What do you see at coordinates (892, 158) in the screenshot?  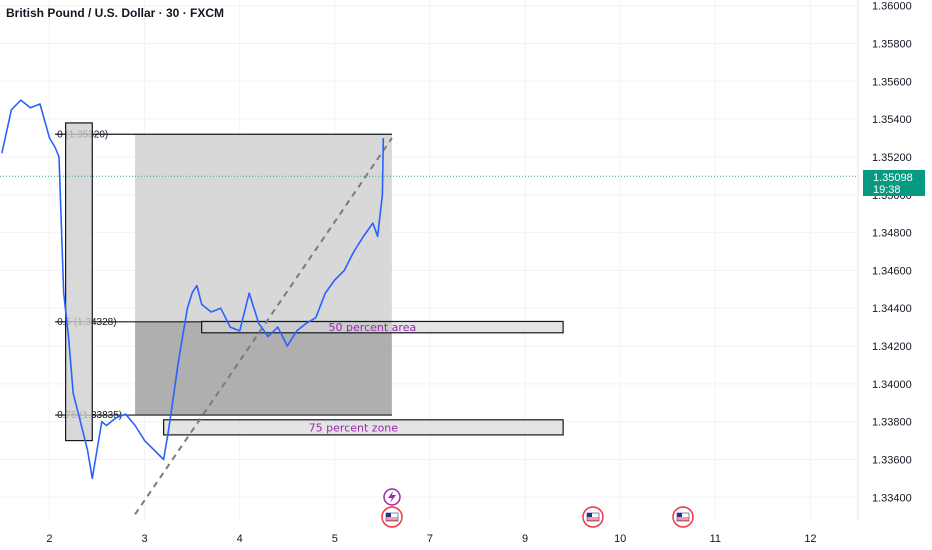 I see `y-tick-label: 1.35200` at bounding box center [892, 158].